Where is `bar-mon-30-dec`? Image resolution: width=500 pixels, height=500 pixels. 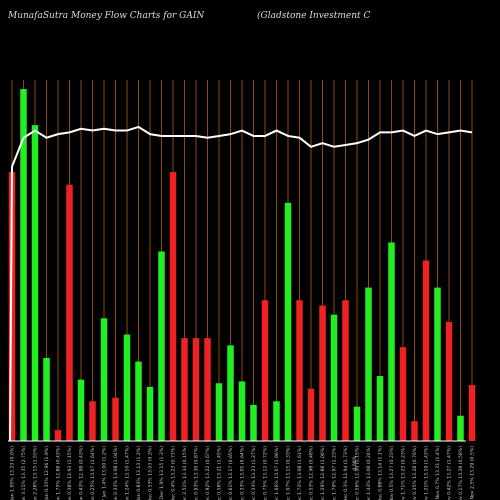
bar-mon-30-dec is located at coordinates (161, 346).